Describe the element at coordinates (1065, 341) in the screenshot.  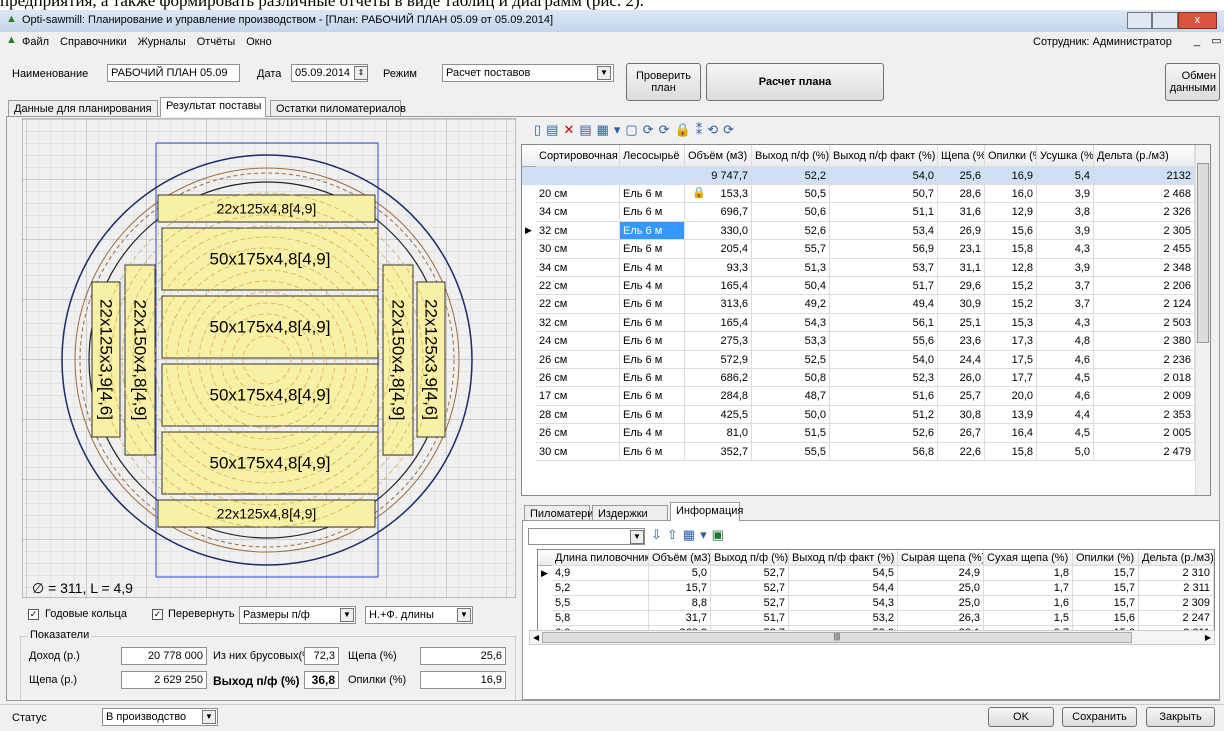
I see `cell: 4,8` at that location.